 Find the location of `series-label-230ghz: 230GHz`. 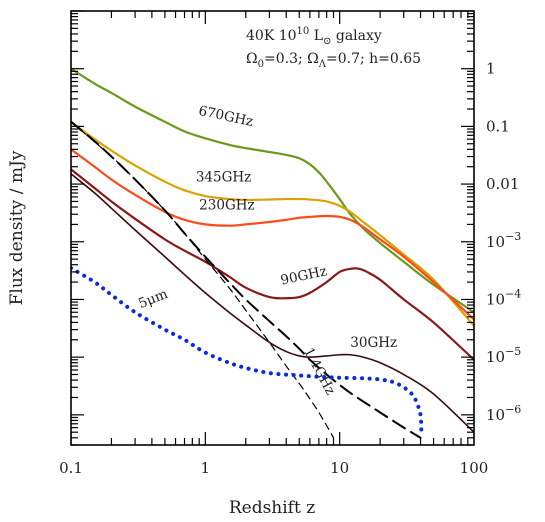

series-label-230ghz: 230GHz is located at coordinates (226, 206).